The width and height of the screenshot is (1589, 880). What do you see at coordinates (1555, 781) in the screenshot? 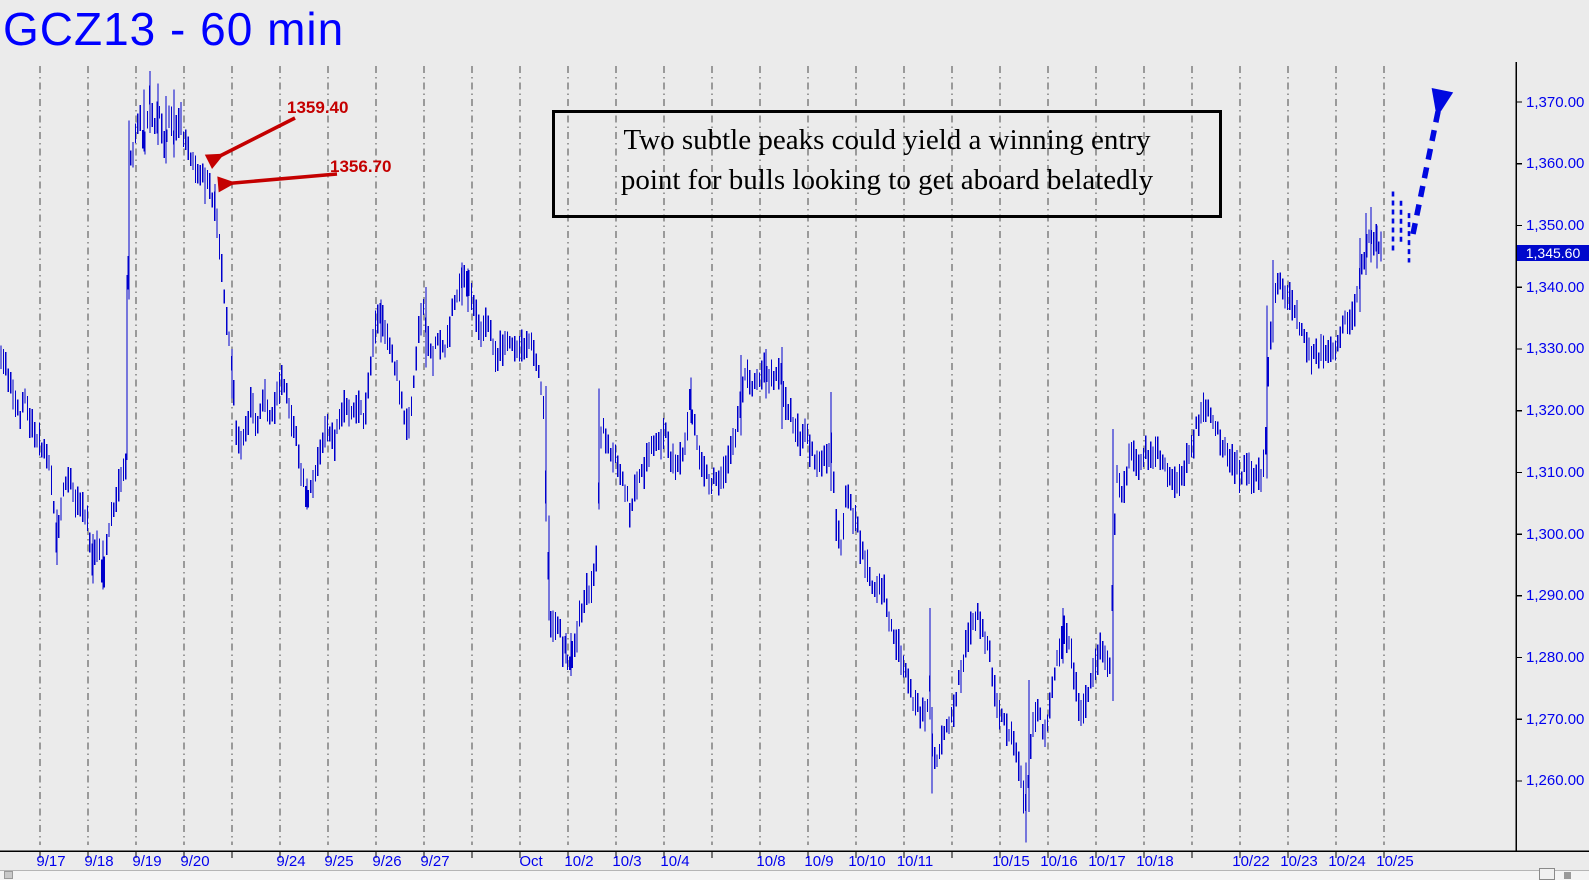
I see `y-axis-label-1260: 1,260.00` at bounding box center [1555, 781].